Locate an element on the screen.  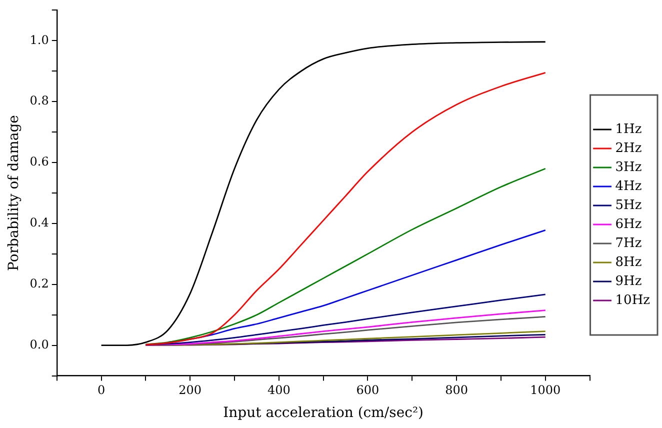
y-tick-label: 1.0 is located at coordinates (39, 39).